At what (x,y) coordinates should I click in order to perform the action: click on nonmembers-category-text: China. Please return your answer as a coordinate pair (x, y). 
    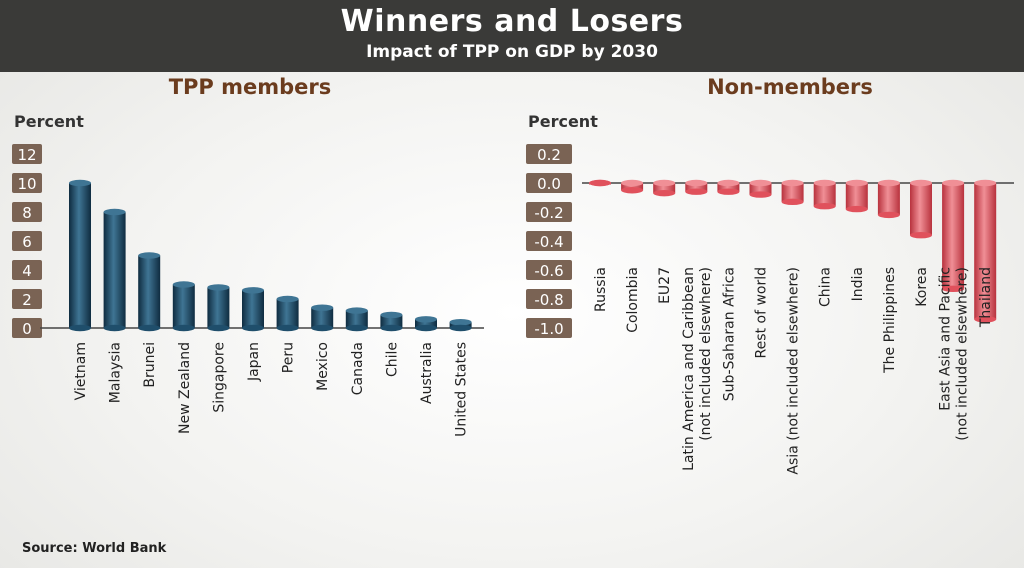
    Looking at the image, I should click on (826, 287).